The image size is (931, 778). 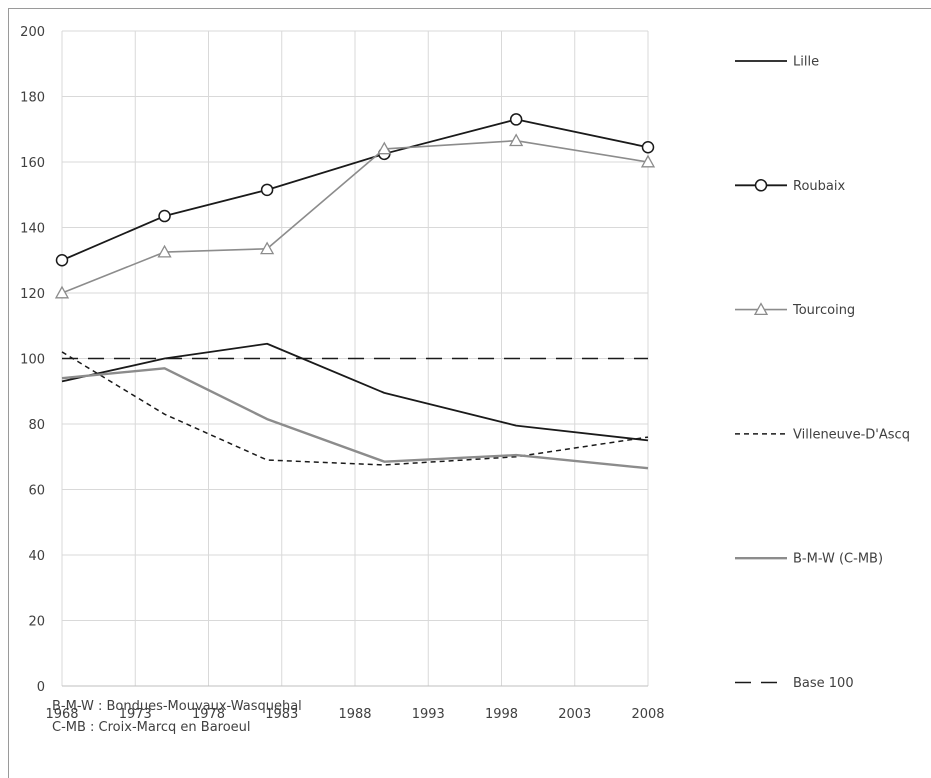 What do you see at coordinates (32, 294) in the screenshot?
I see `y-tick-label: 120` at bounding box center [32, 294].